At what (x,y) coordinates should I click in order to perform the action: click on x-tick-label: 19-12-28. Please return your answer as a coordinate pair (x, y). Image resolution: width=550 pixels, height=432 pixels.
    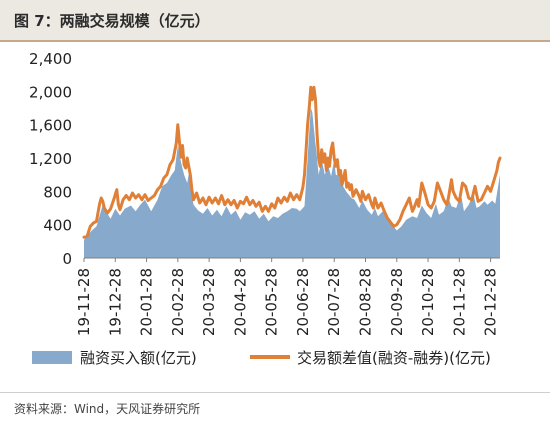
    Looking at the image, I should click on (115, 302).